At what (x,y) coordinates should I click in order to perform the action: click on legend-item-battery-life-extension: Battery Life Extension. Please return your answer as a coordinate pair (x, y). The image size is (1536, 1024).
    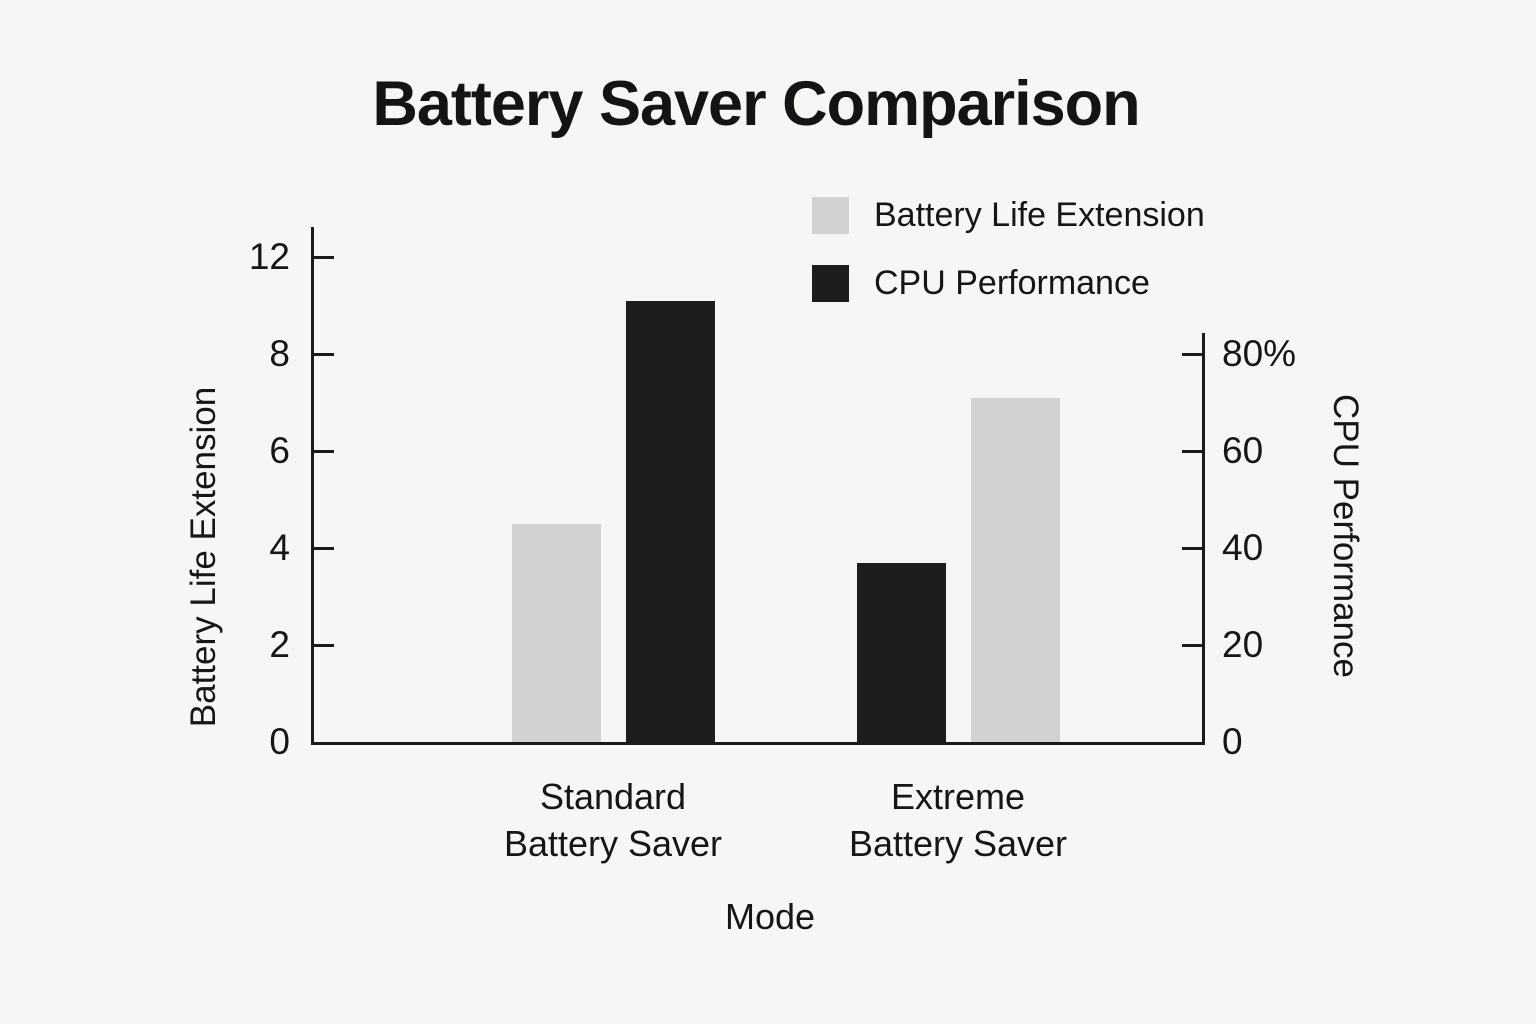
    Looking at the image, I should click on (1008, 215).